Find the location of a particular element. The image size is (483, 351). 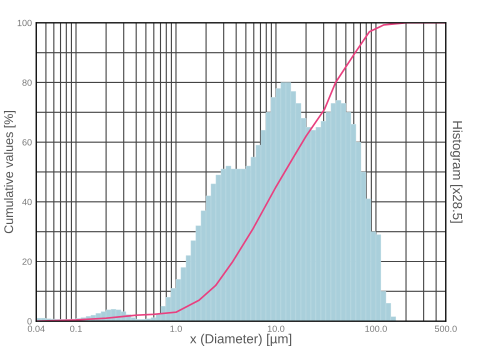

x-tick-label: 0.1 is located at coordinates (76, 329).